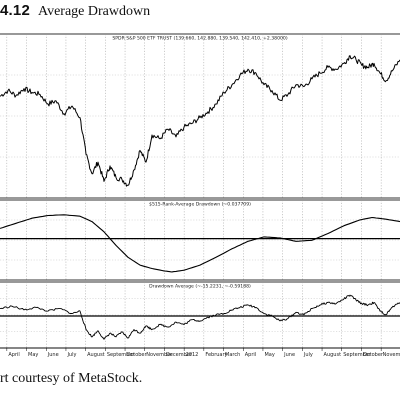  I want to click on x-tick-label: December, so click(179, 355).